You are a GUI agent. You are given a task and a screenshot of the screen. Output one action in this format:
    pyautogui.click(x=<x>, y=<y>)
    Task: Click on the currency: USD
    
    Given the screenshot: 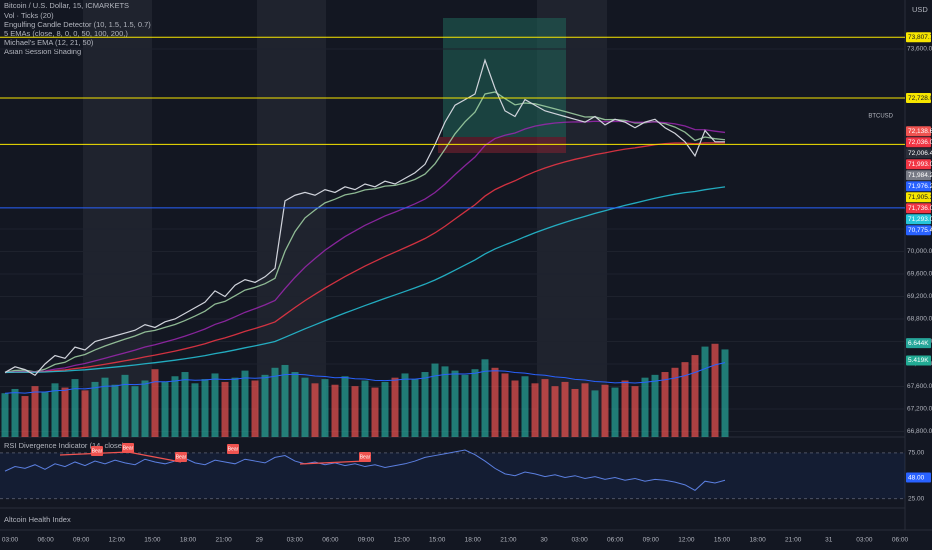 What is the action you would take?
    pyautogui.click(x=920, y=9)
    